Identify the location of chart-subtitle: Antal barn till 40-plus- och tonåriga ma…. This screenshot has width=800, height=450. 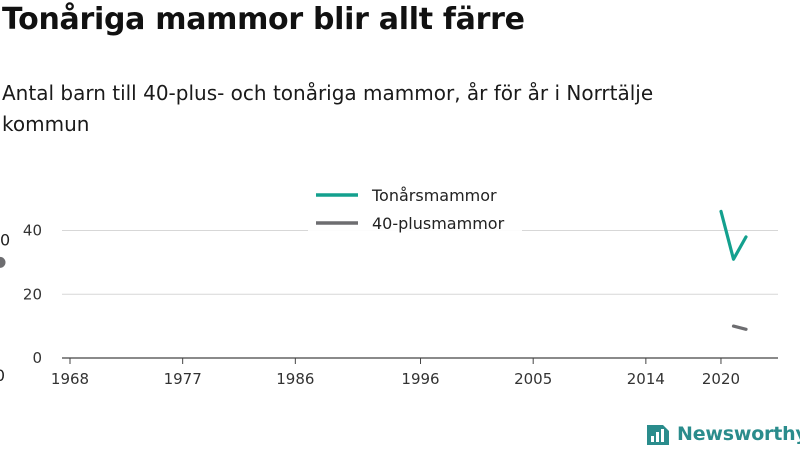
(328, 108).